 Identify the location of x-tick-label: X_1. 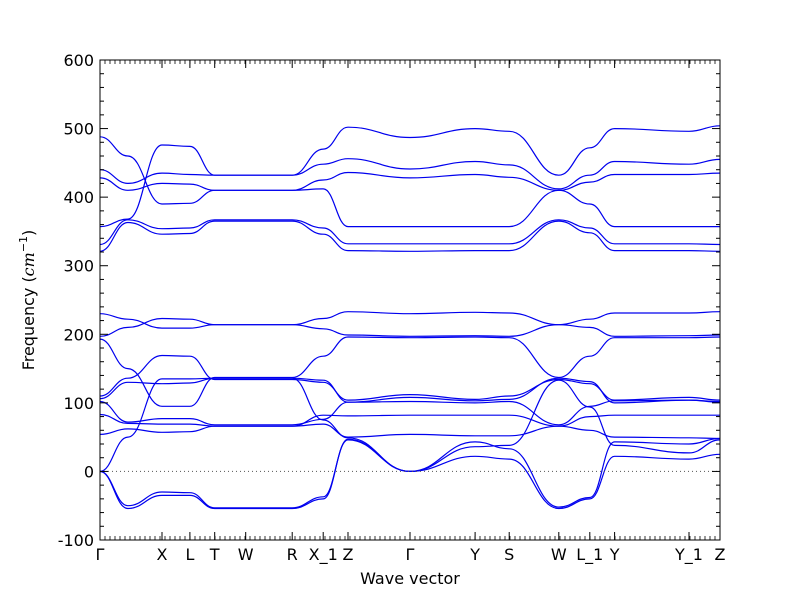
(323, 555).